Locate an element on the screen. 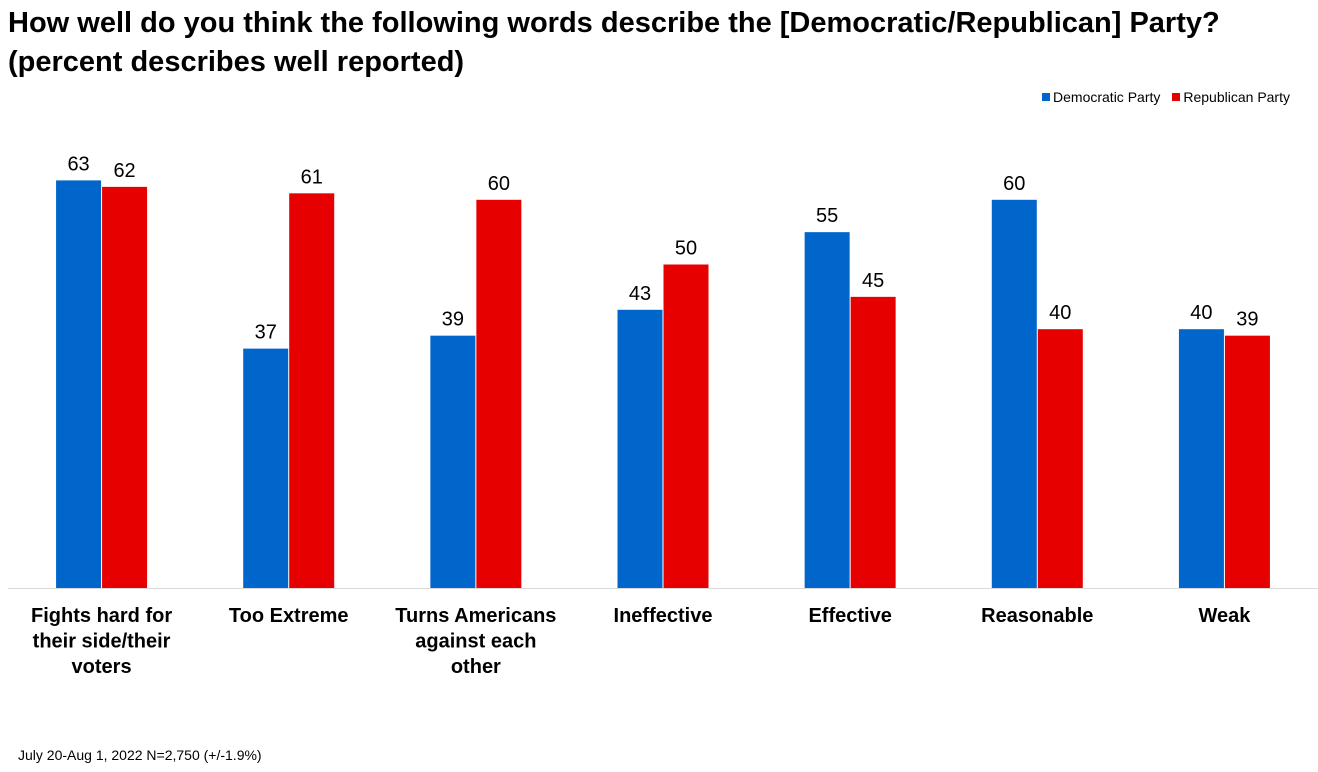 This screenshot has height=772, width=1318. data-label-republican-party-ineffective: 50 is located at coordinates (686, 249).